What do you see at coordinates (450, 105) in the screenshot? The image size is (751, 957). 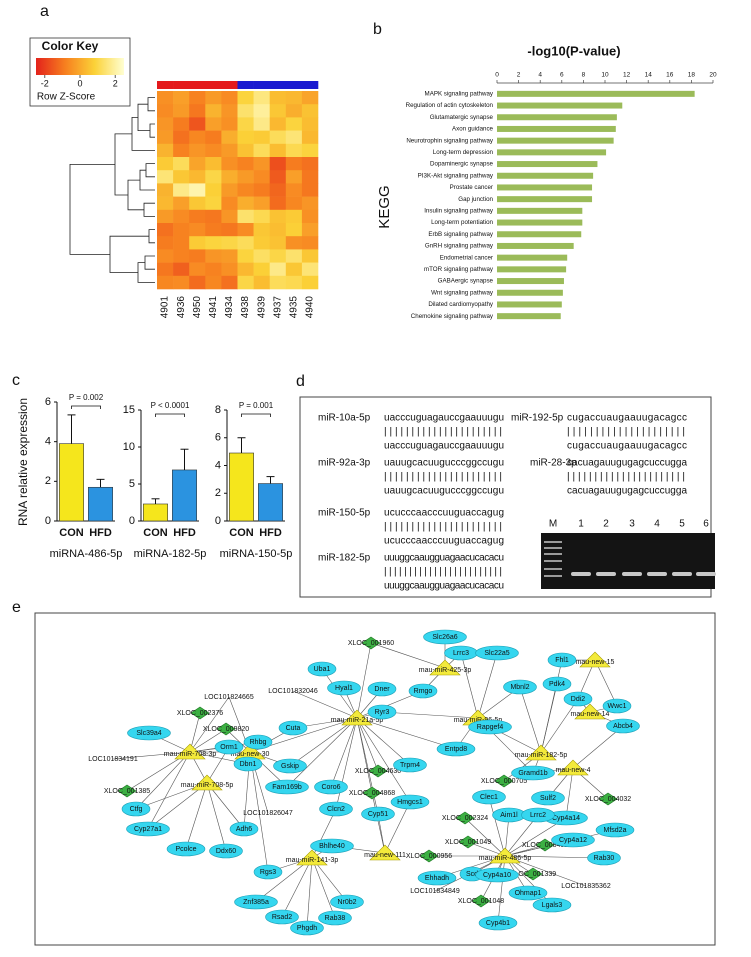 I see `category-label: Regulation of actin cytoskeleton` at bounding box center [450, 105].